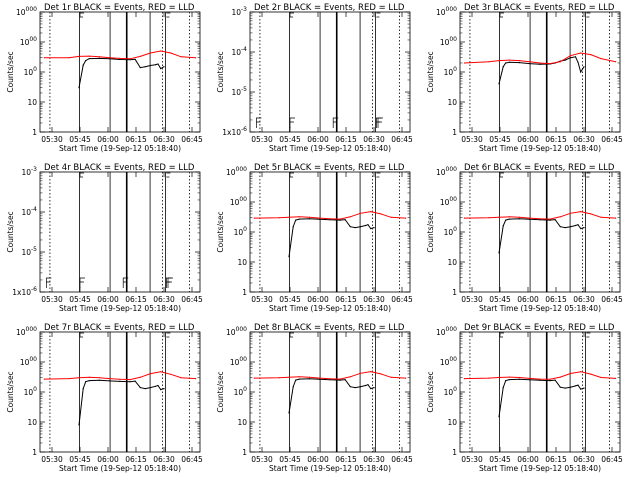  Describe the element at coordinates (318, 139) in the screenshot. I see `x-tick-label: 06:00` at that location.